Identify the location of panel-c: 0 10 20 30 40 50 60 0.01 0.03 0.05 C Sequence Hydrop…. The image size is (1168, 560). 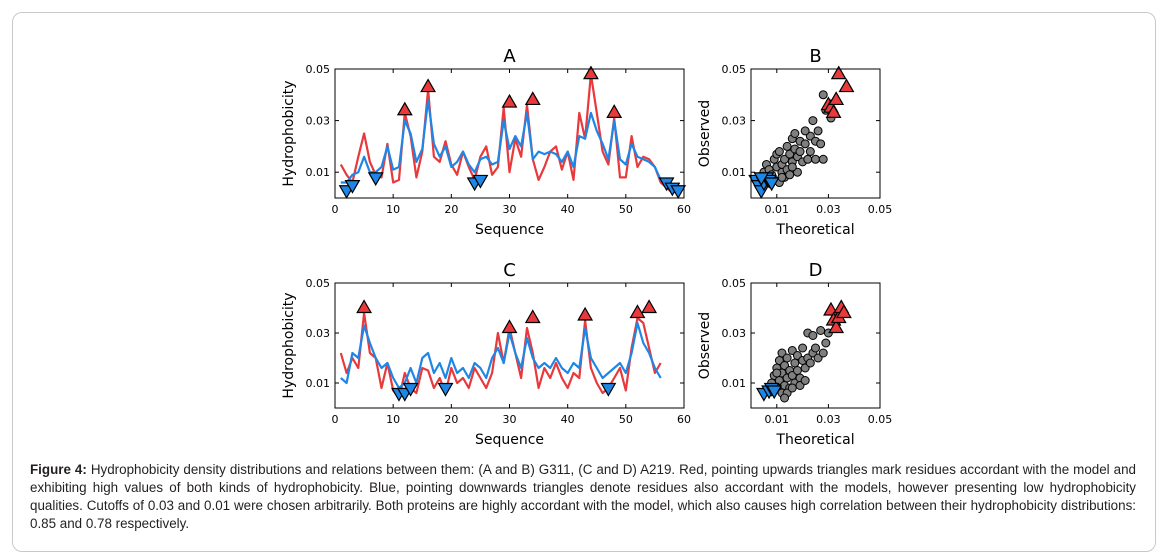
(486, 354).